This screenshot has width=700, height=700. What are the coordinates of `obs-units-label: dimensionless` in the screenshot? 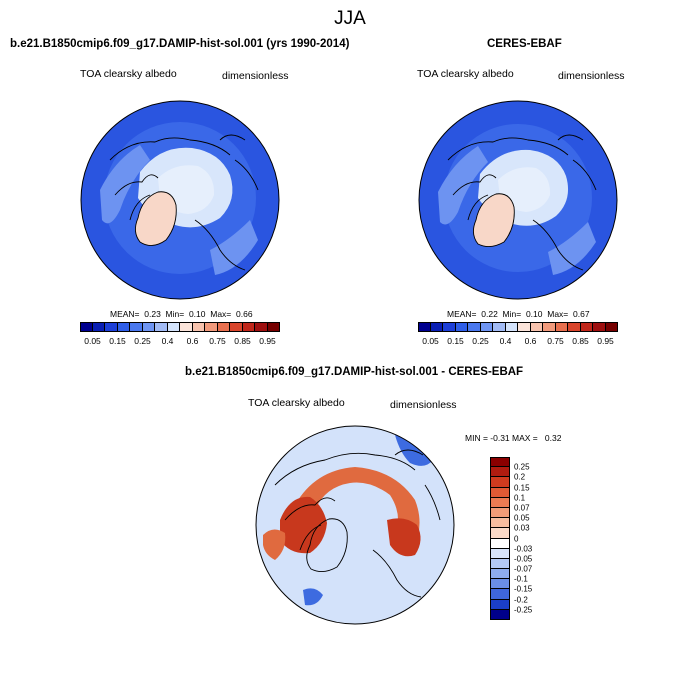 It's located at (591, 76).